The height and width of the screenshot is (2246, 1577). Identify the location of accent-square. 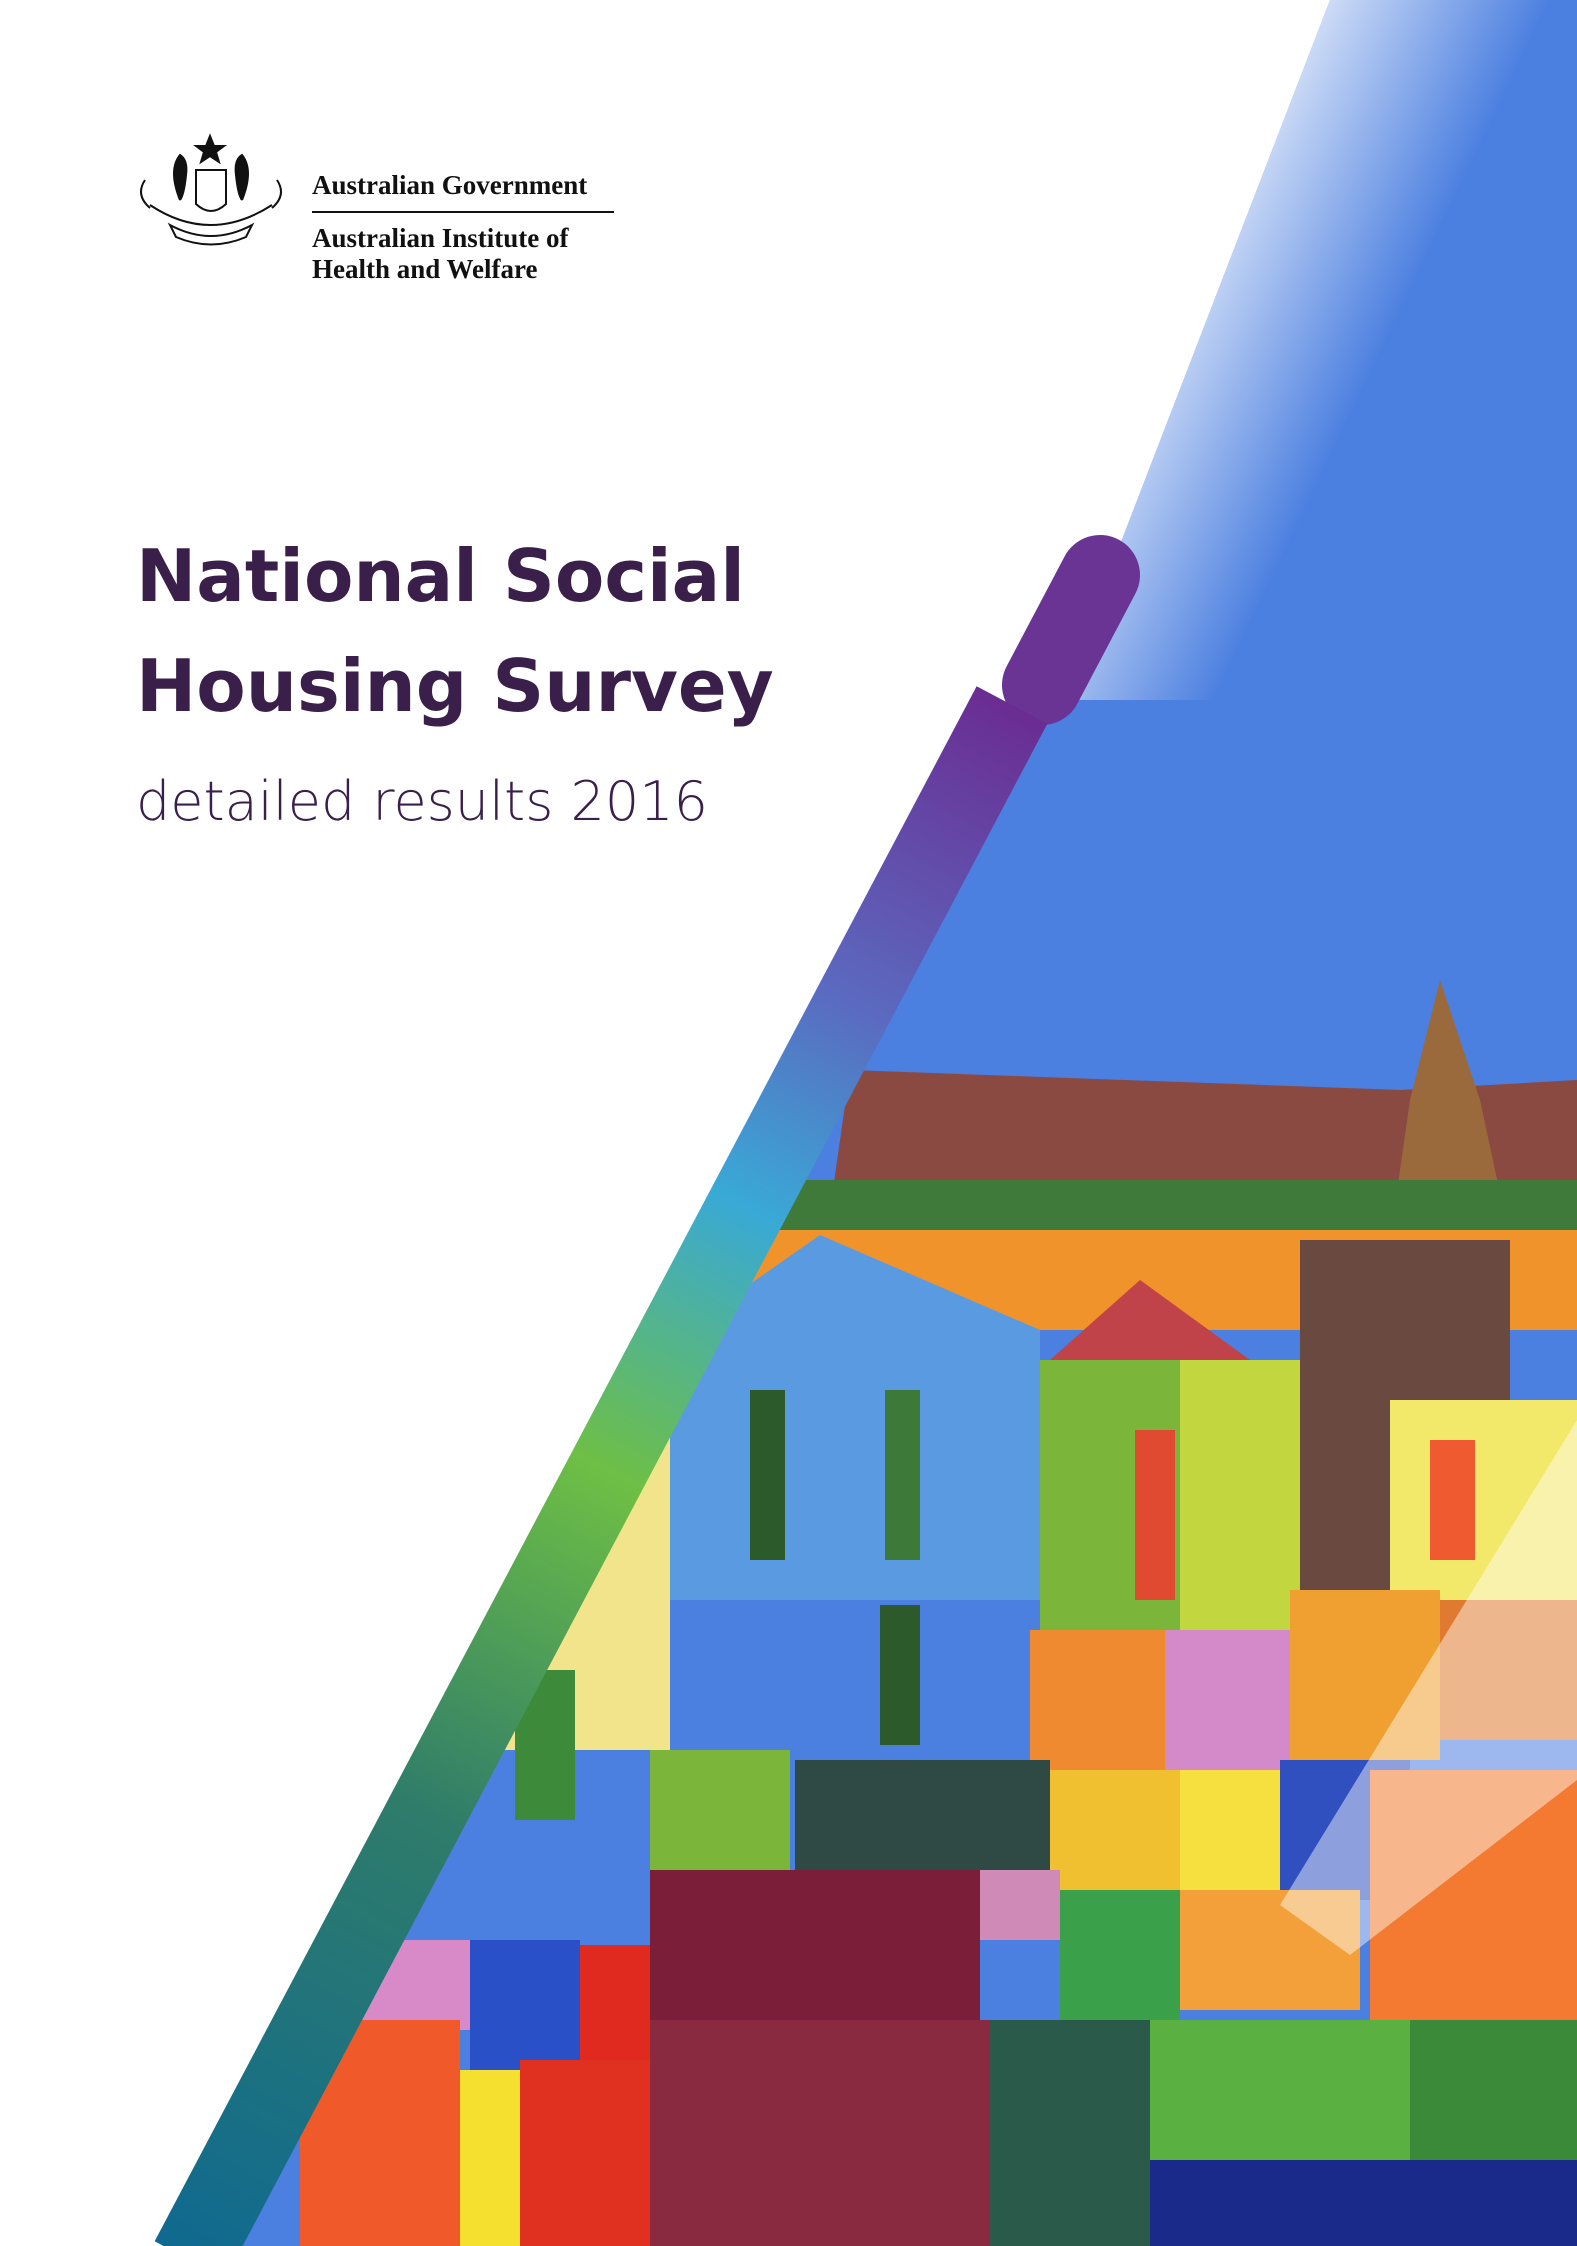
(1071, 630).